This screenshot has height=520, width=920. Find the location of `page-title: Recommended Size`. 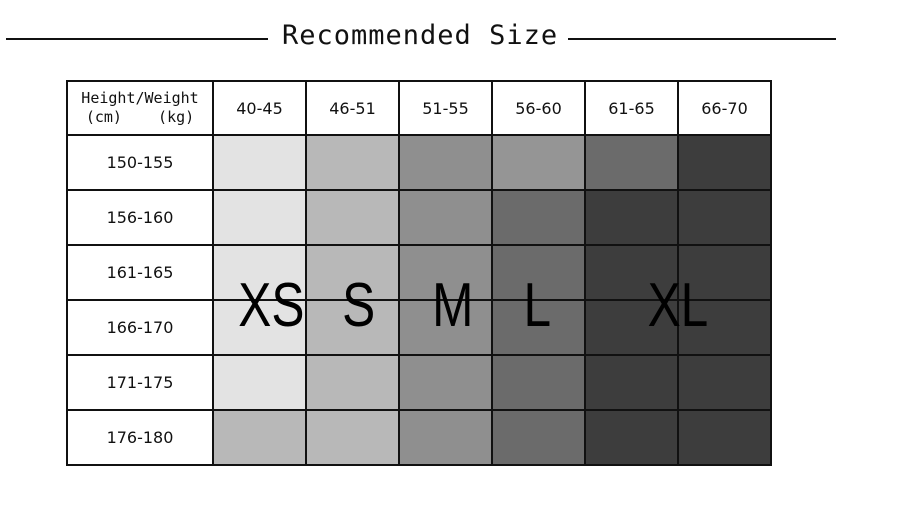

page-title: Recommended Size is located at coordinates (420, 35).